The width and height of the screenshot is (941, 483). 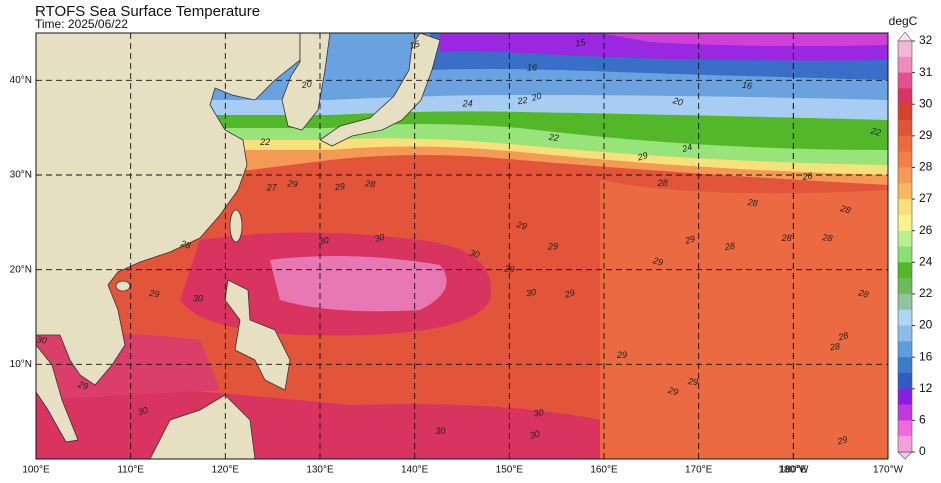 I want to click on colorbar-tick-label: 22, so click(x=926, y=293).